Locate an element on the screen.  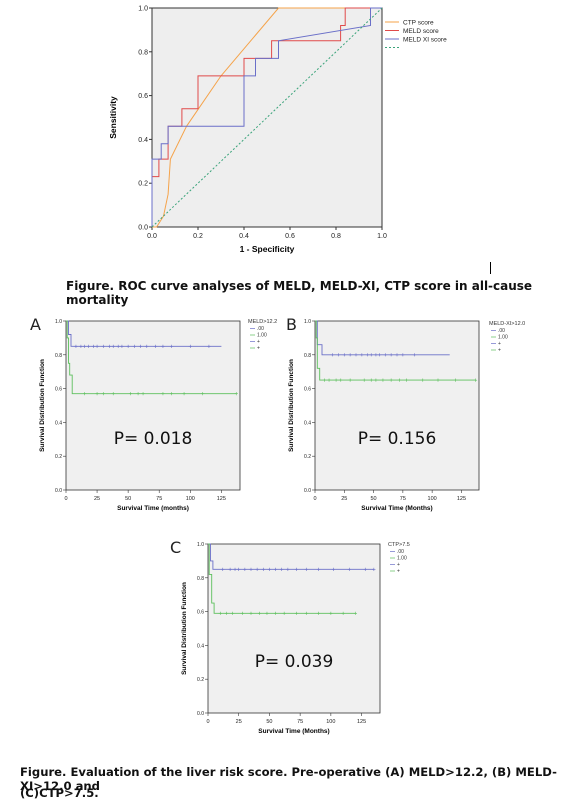
y-tick-label: 0.8 is located at coordinates (200, 579).